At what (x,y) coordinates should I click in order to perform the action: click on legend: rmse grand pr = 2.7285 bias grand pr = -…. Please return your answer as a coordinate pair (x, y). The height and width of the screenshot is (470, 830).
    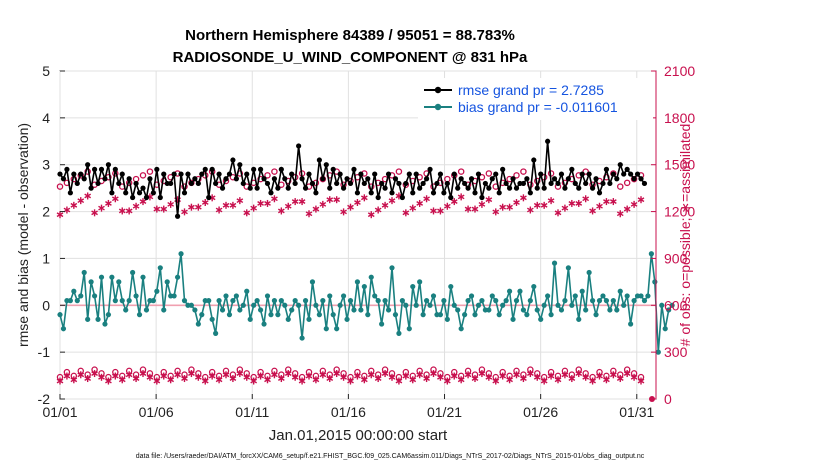
    Looking at the image, I should click on (535, 99).